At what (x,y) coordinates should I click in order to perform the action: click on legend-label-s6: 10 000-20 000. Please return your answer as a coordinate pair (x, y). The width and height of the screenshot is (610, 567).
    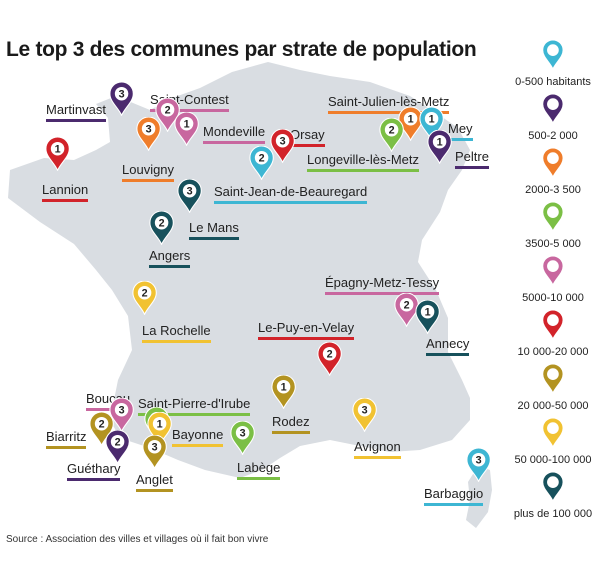
    Looking at the image, I should click on (553, 352).